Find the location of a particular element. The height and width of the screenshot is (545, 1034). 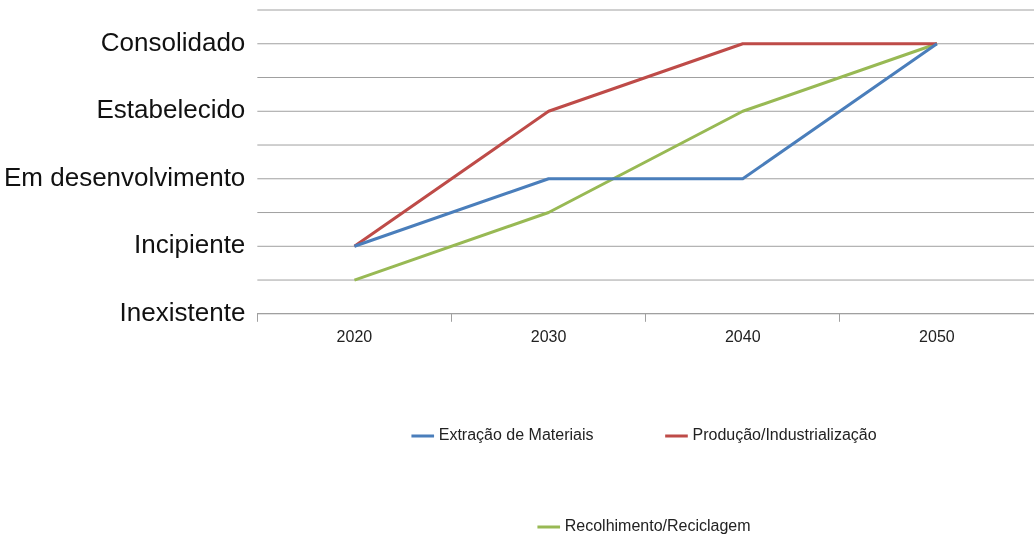

ref-line-label: Estabelecido is located at coordinates (171, 109).